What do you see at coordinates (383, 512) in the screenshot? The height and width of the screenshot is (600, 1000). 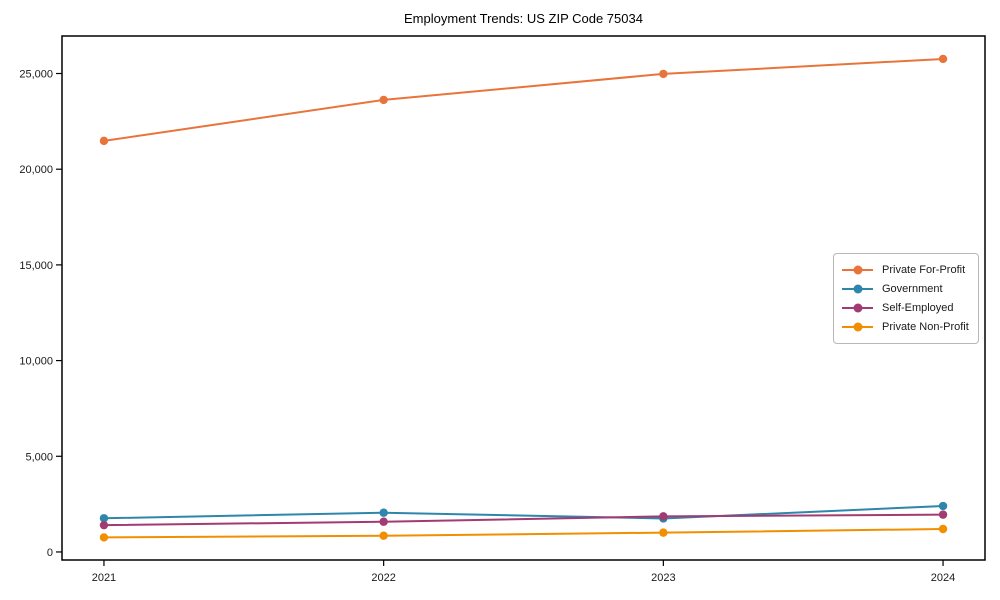 I see `data-point-government-2022` at bounding box center [383, 512].